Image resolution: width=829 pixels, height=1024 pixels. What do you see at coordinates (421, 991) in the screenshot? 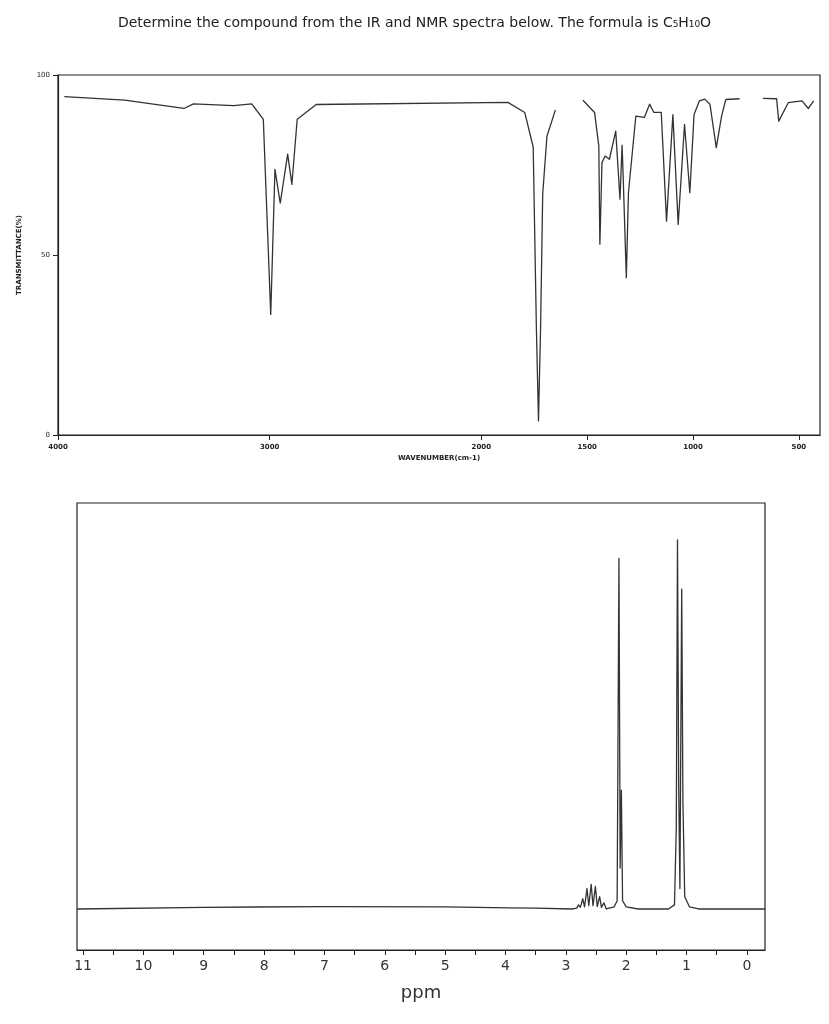
I see `x-axis-title: ppm` at bounding box center [421, 991].